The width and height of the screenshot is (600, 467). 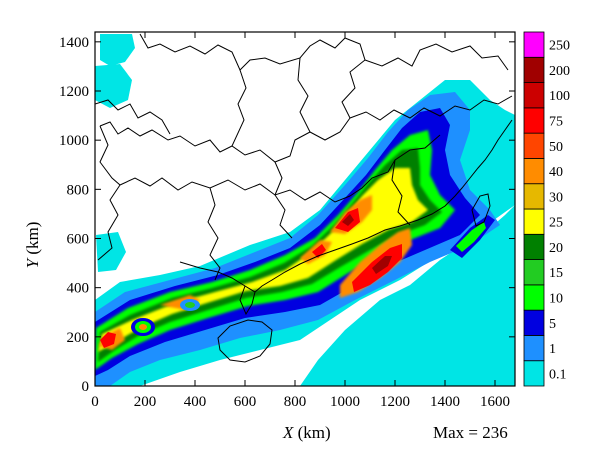 What do you see at coordinates (559, 71) in the screenshot?
I see `colorbar-label: 200` at bounding box center [559, 71].